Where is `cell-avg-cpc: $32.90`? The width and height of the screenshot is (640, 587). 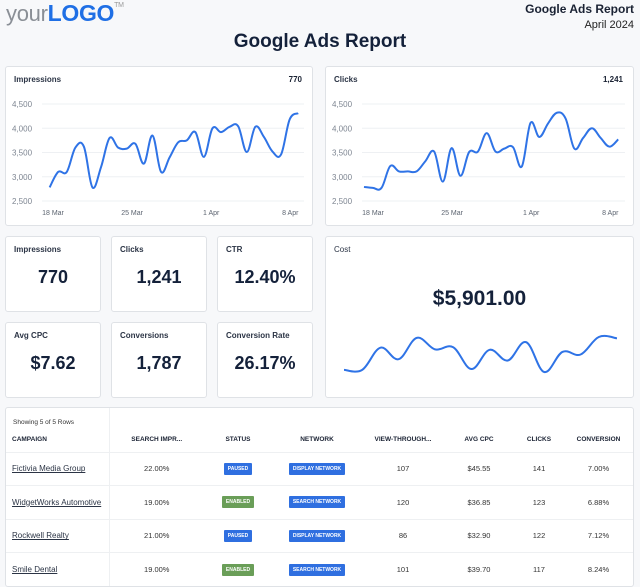
cell-avg-cpc: $32.90 is located at coordinates (479, 535).